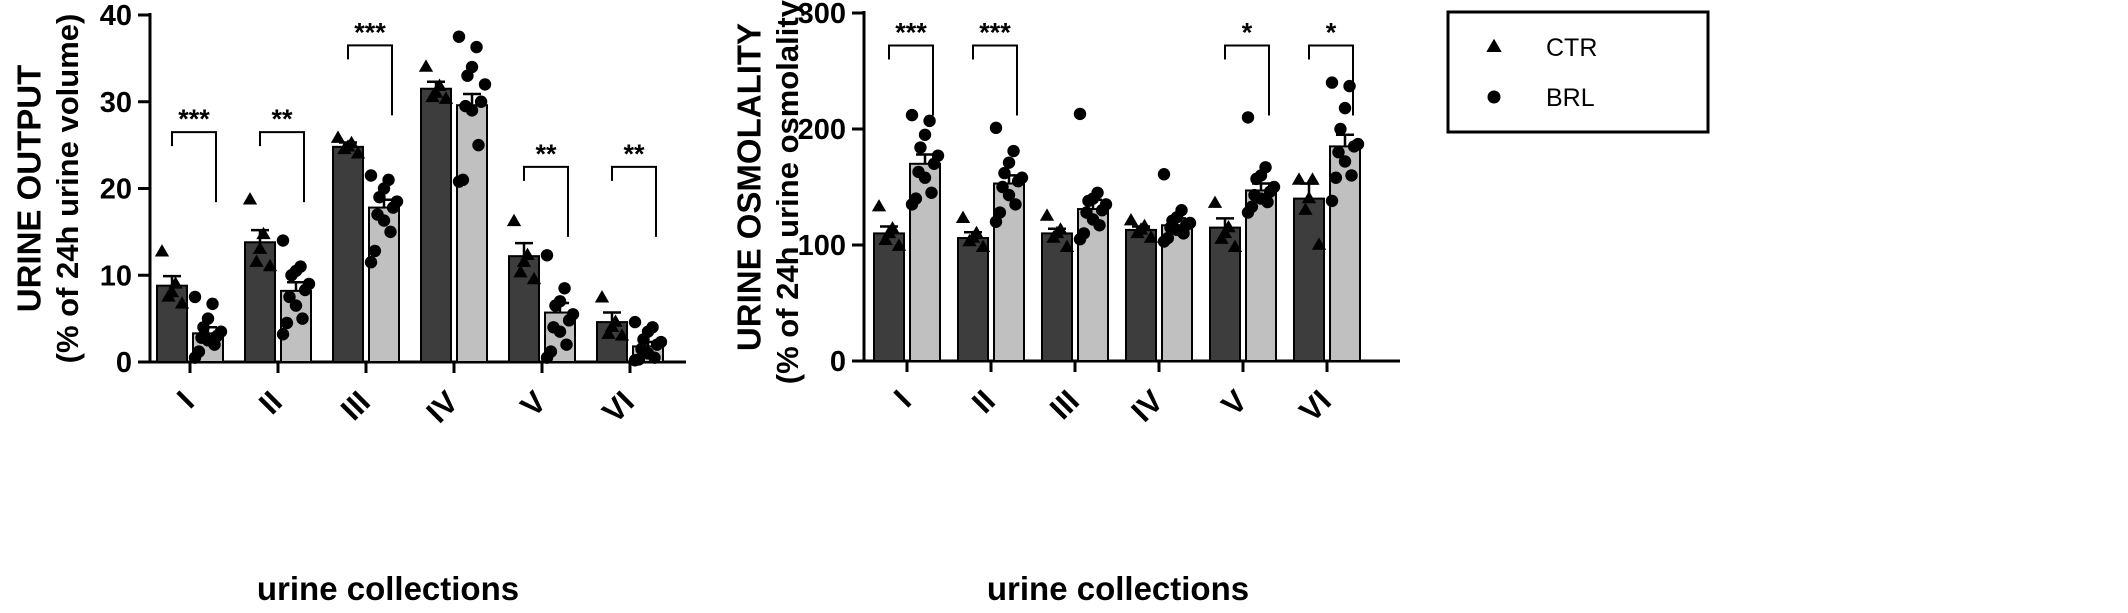  What do you see at coordinates (1571, 48) in the screenshot?
I see `legend-label: CTR` at bounding box center [1571, 48].